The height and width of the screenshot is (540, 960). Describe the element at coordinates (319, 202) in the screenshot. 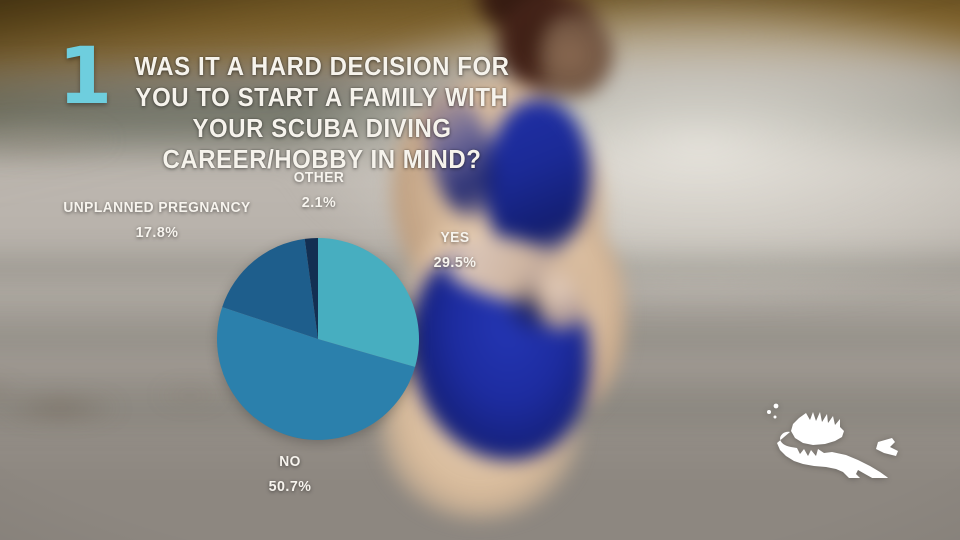

I see `pie-slice-value-other: 2.1%` at that location.